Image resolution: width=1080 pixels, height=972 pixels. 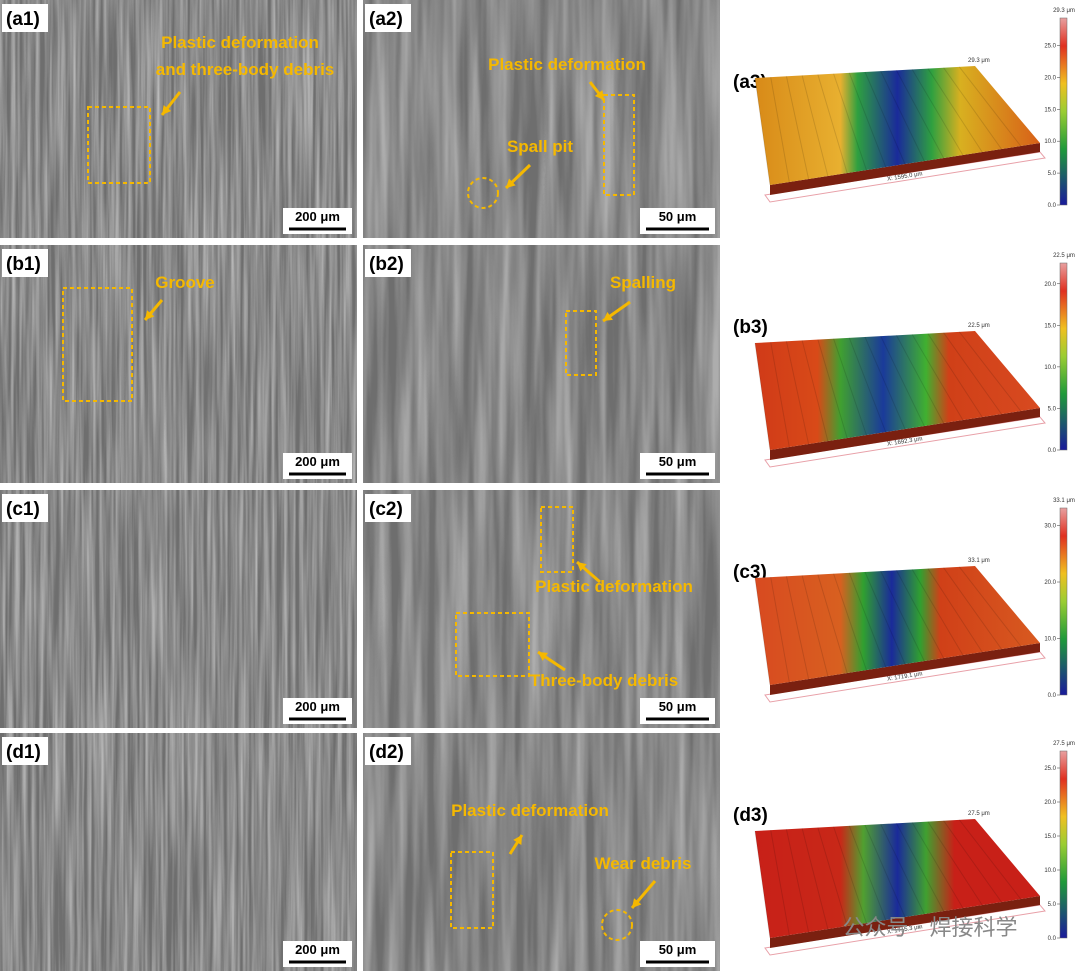 What do you see at coordinates (1064, 11) in the screenshot?
I see `colorbar-max-label: 29.3 μm` at bounding box center [1064, 11].